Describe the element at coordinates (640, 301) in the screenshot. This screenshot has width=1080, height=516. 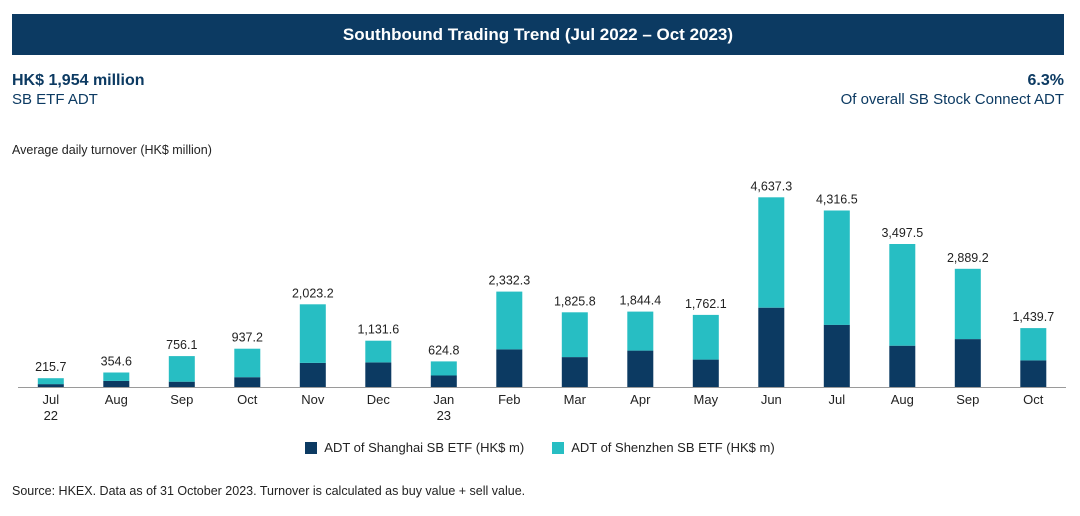
I see `total-label-9: 1,844.4` at that location.